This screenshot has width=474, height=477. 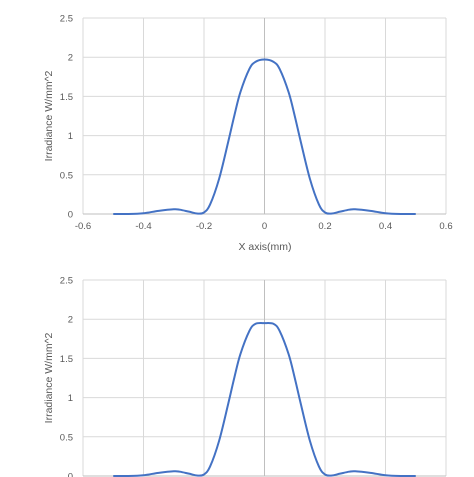 I want to click on x-tick-label: 0.6, so click(x=445, y=226).